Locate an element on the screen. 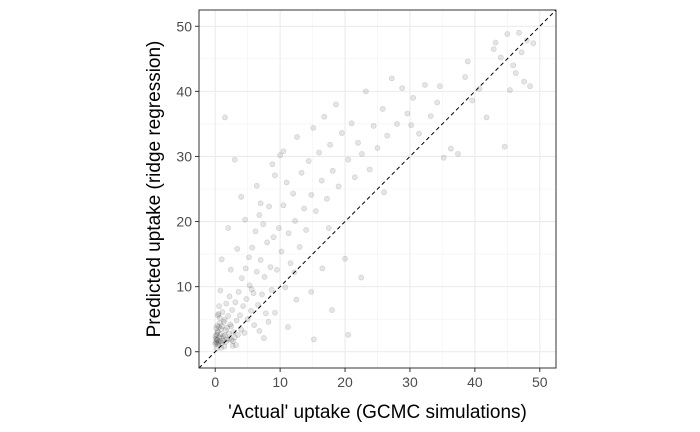 The height and width of the screenshot is (432, 700). y-tick-label: 30 is located at coordinates (184, 156).